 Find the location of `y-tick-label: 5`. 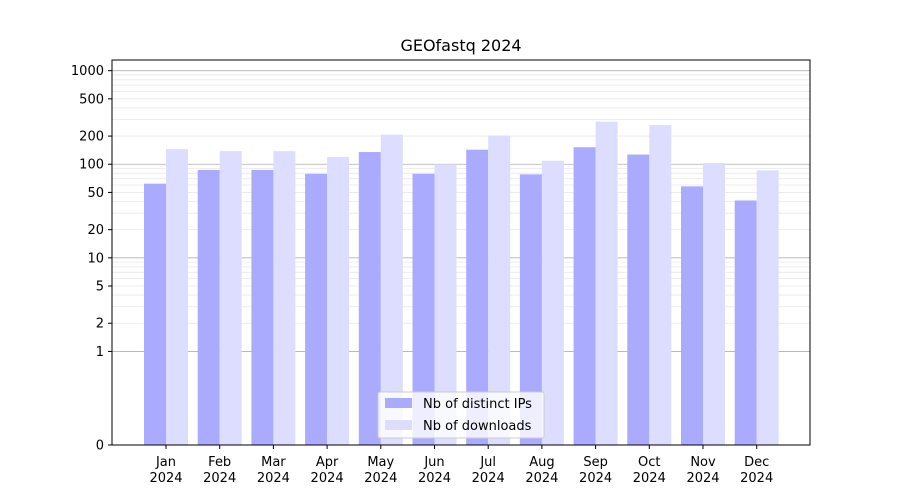

y-tick-label: 5 is located at coordinates (100, 287).